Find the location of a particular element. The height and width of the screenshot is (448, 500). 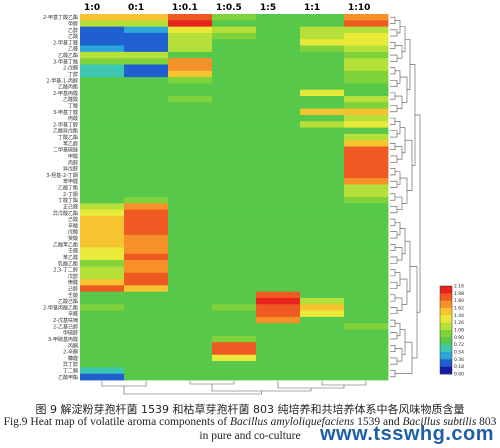

row-label: 乙酸乙酯 is located at coordinates (68, 55).